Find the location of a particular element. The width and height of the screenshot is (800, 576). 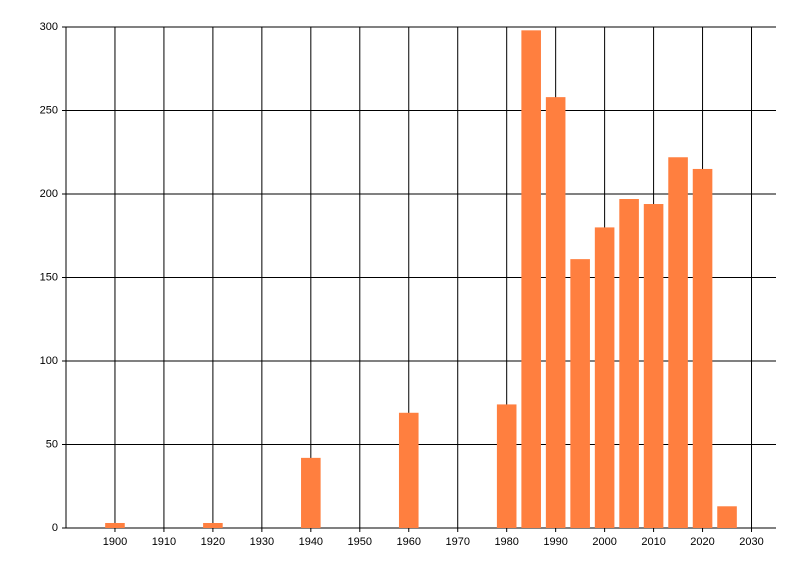

x-tick-label: 1950 is located at coordinates (360, 542).